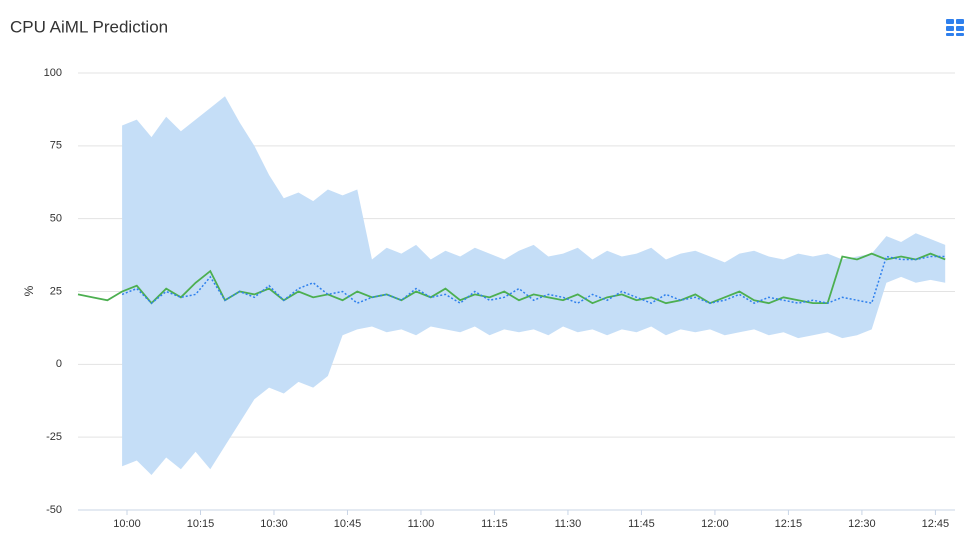 This screenshot has width=974, height=546. What do you see at coordinates (29, 290) in the screenshot?
I see `y-axis-label: %` at bounding box center [29, 290].